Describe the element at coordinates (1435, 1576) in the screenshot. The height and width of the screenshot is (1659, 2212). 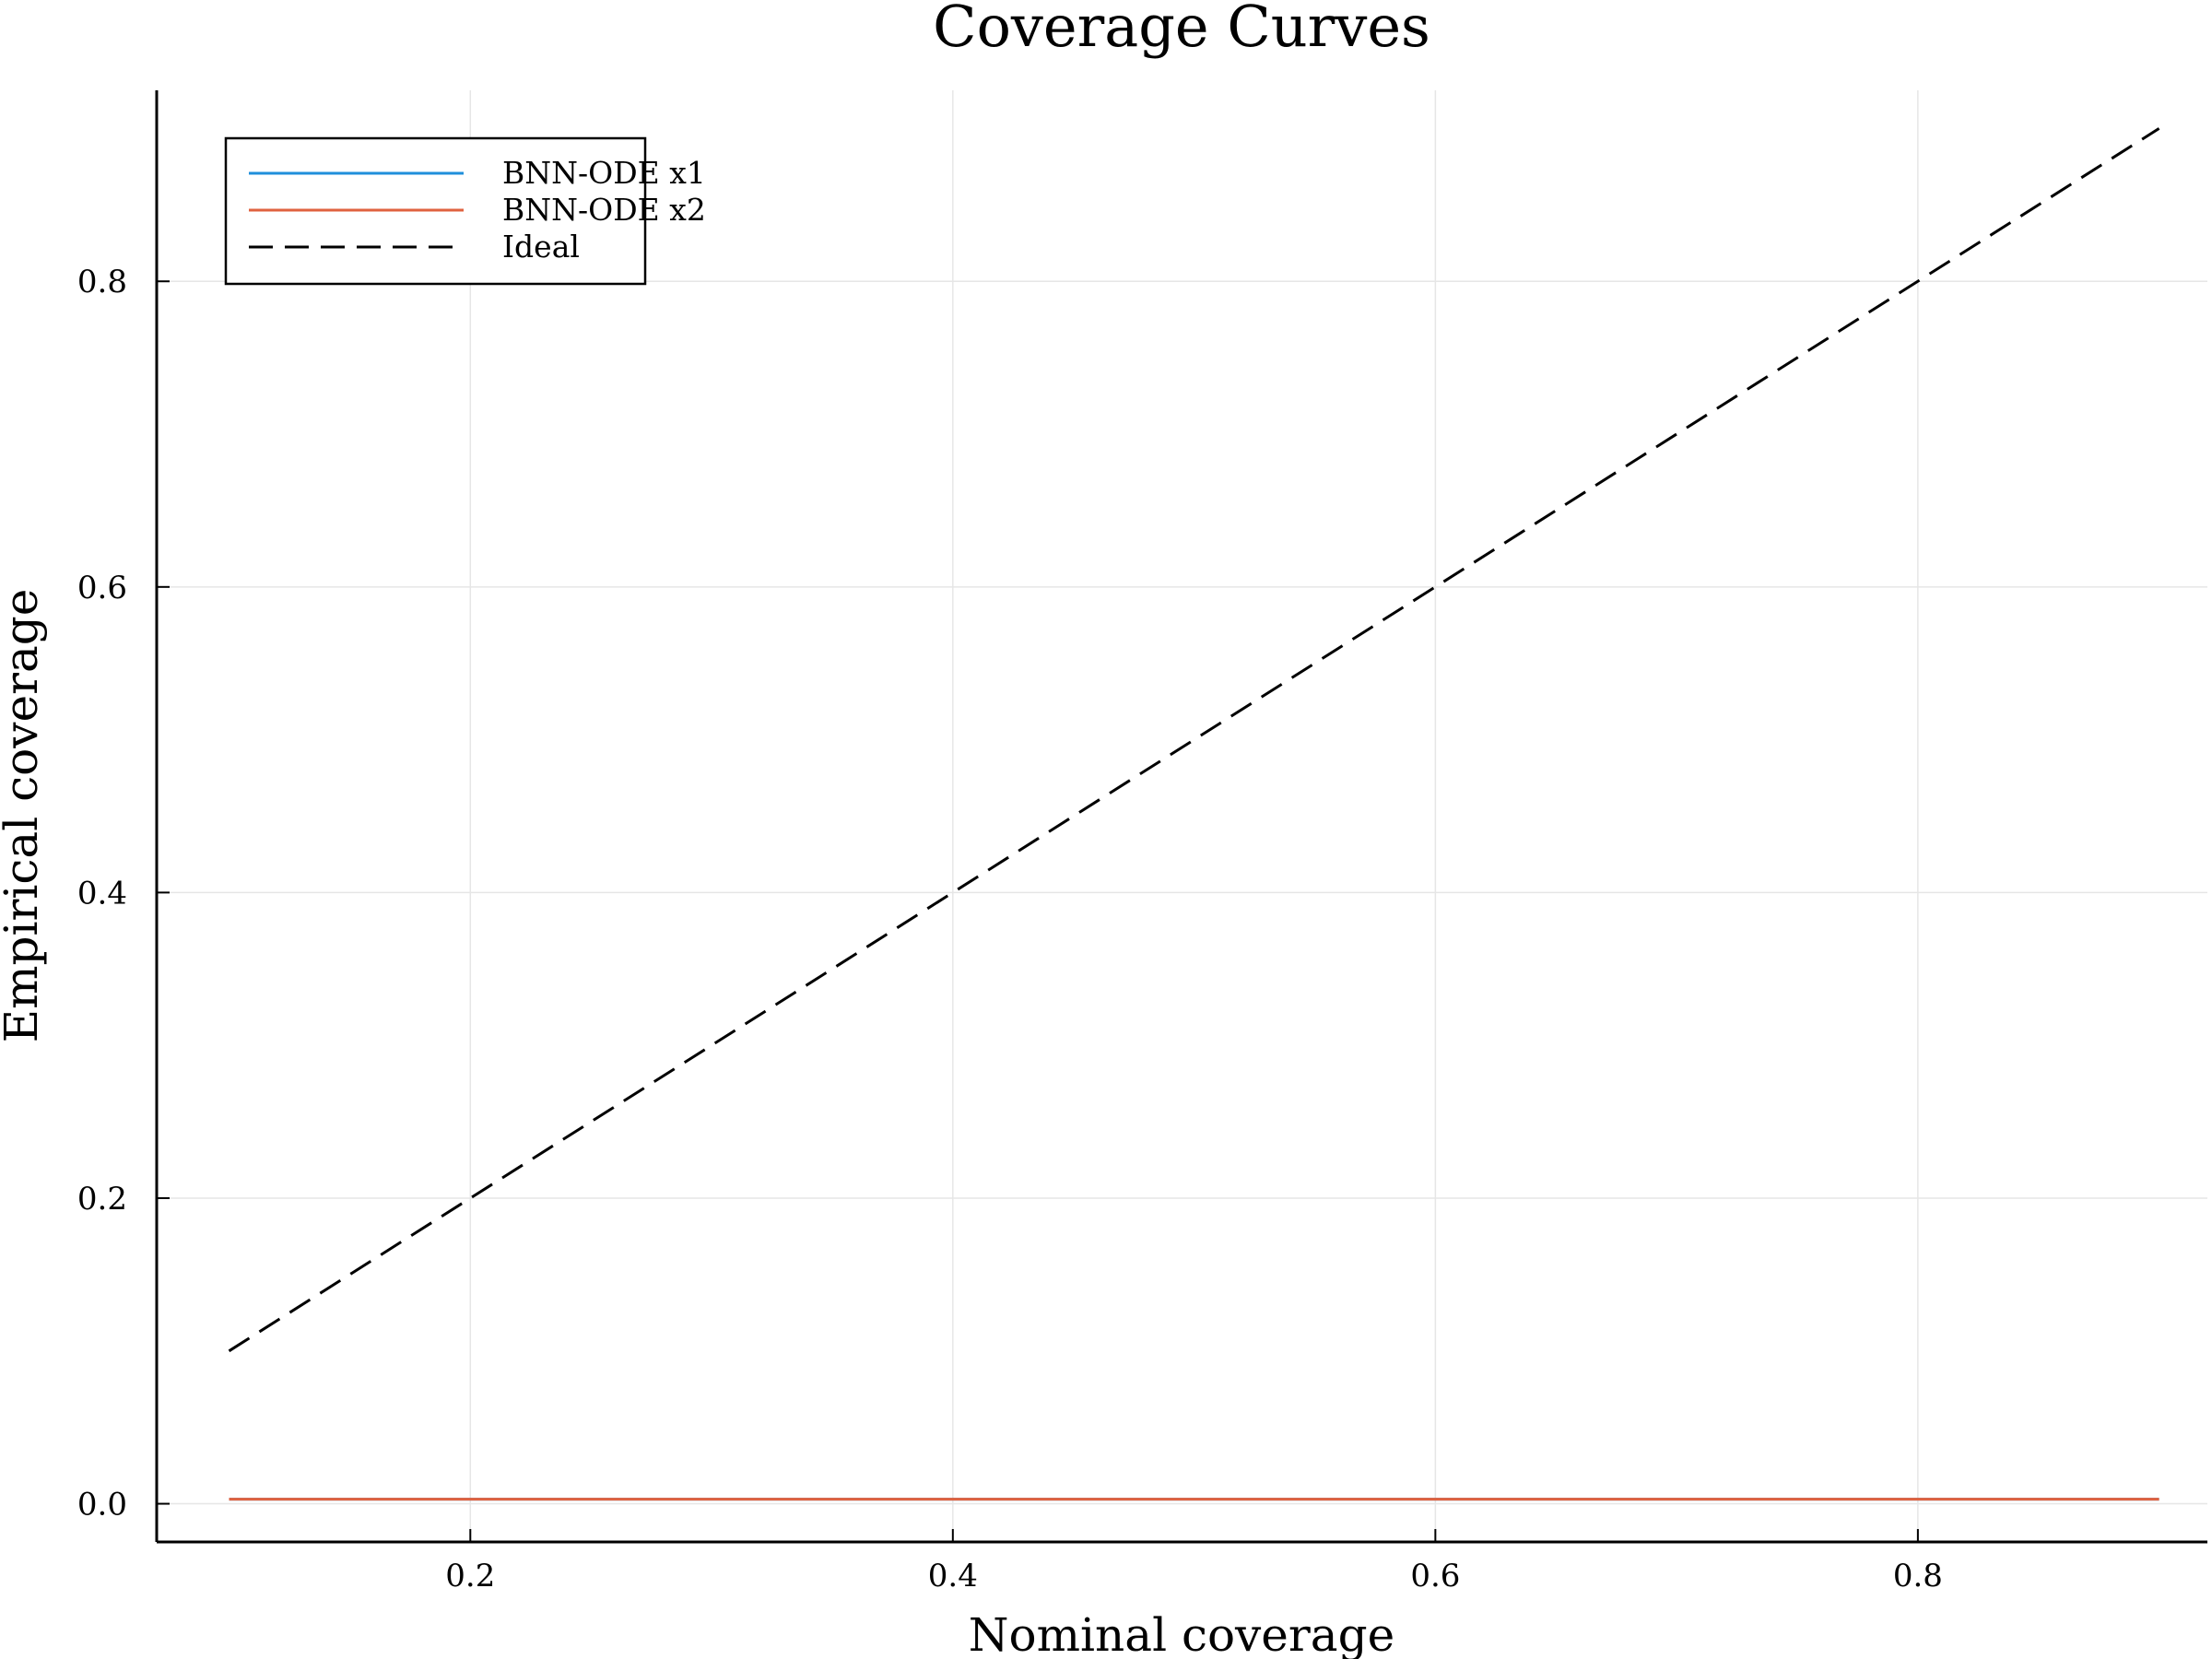
I see `x-tick-label: 0.6` at that location.